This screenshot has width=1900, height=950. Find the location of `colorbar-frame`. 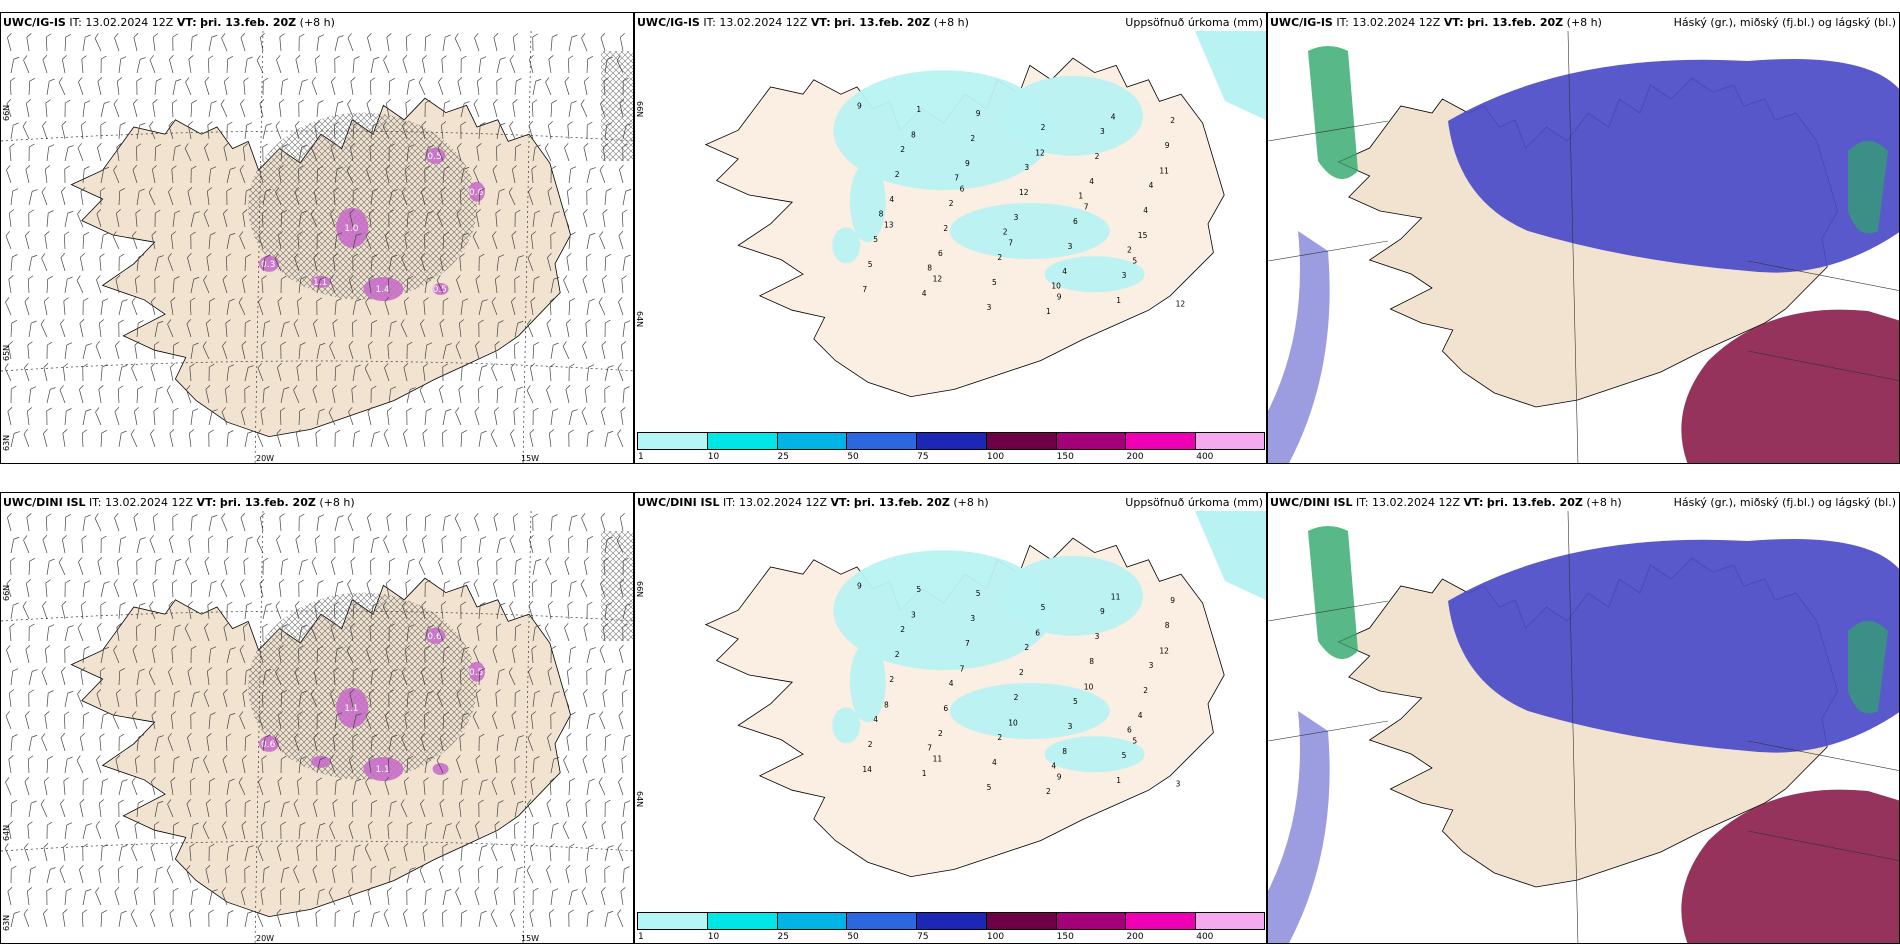

colorbar-frame is located at coordinates (951, 441).